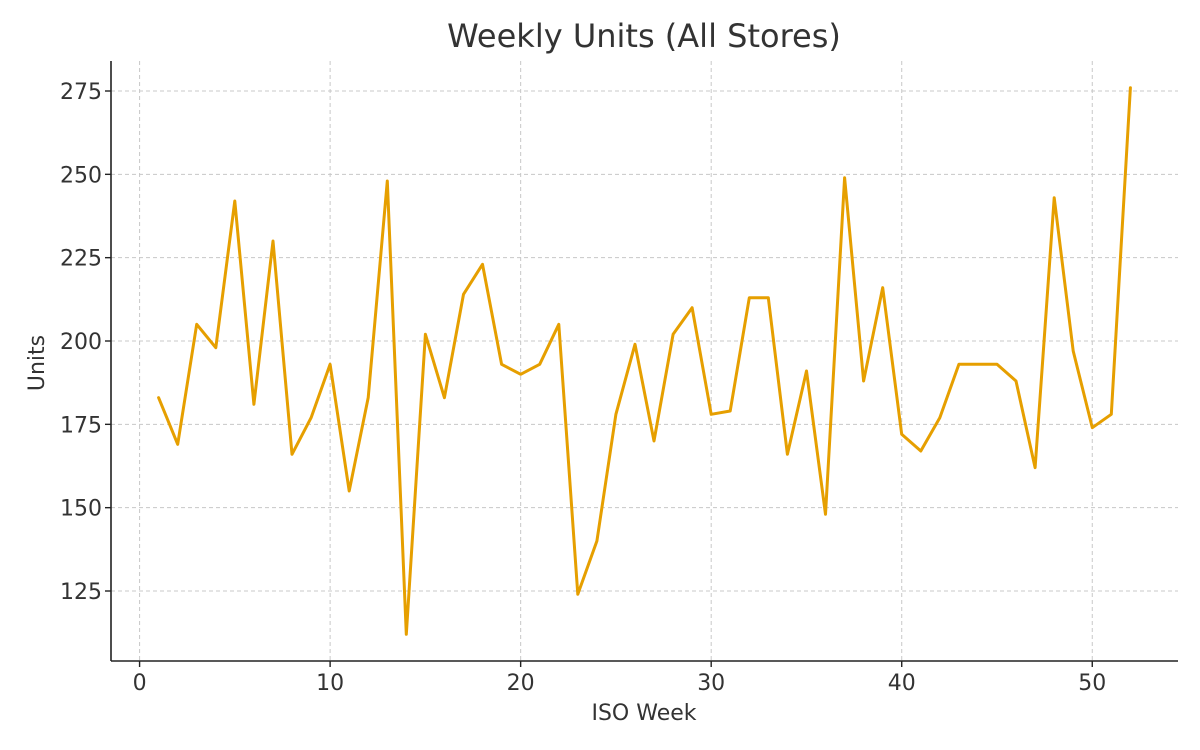 This screenshot has height=750, width=1200. What do you see at coordinates (711, 683) in the screenshot?
I see `x-tick-label: 30` at bounding box center [711, 683].